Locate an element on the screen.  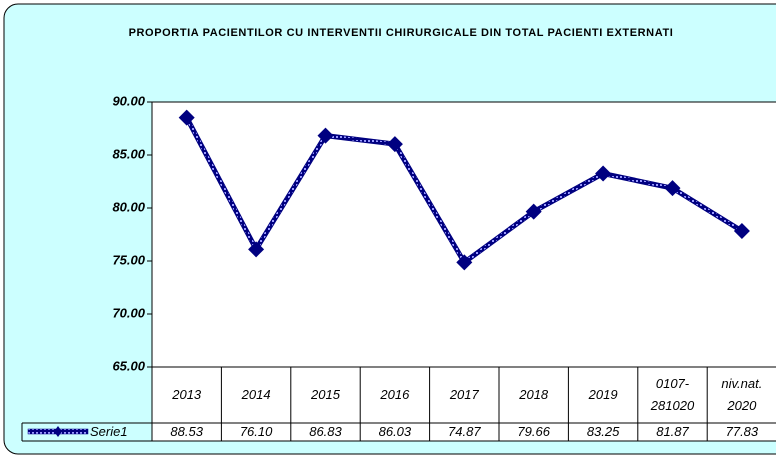
y-tick-label: 85.00 is located at coordinates (128, 153).